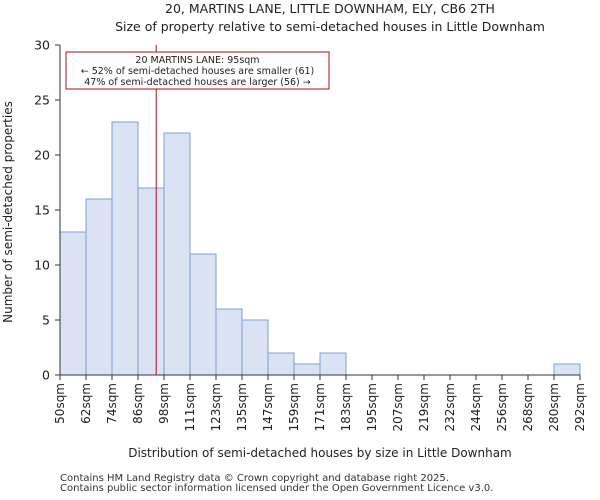 This screenshot has width=600, height=500. What do you see at coordinates (216, 407) in the screenshot?
I see `x-tick-label: 123sqm` at bounding box center [216, 407].